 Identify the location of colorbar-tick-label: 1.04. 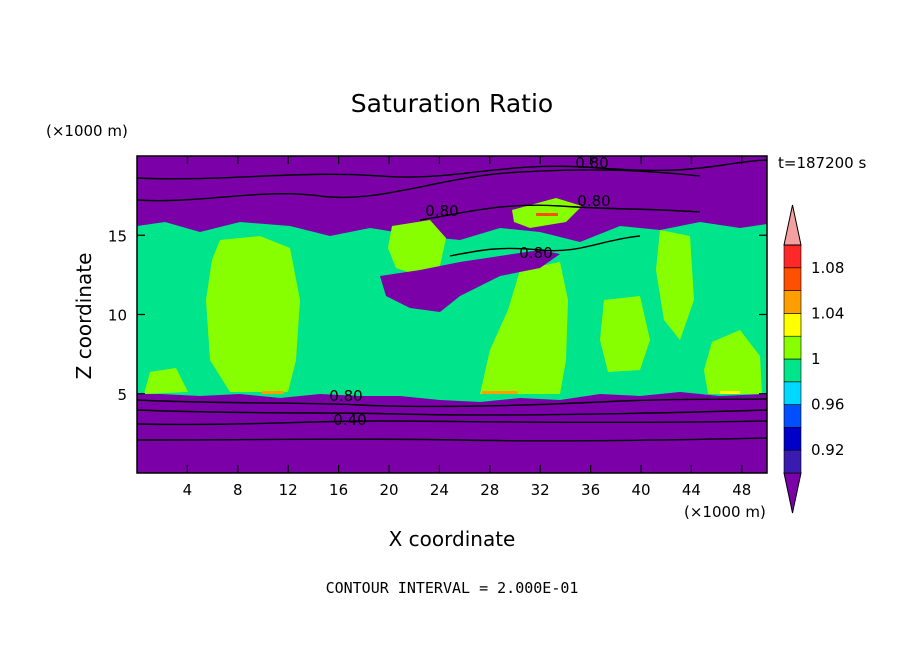
(827, 313).